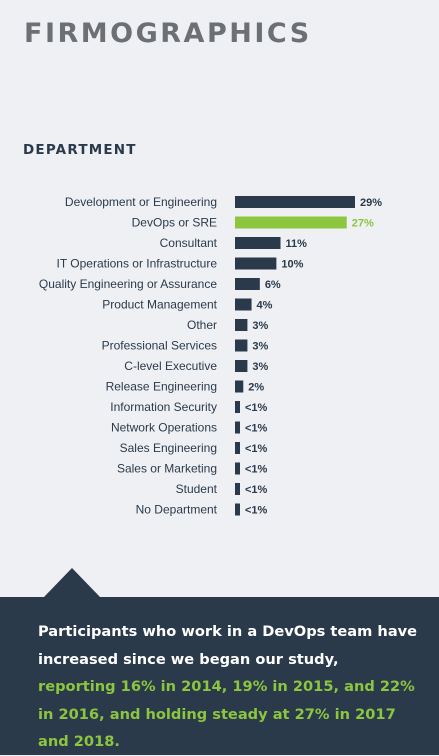 The width and height of the screenshot is (439, 756). Describe the element at coordinates (168, 448) in the screenshot. I see `category-label: Sales Engineering` at that location.